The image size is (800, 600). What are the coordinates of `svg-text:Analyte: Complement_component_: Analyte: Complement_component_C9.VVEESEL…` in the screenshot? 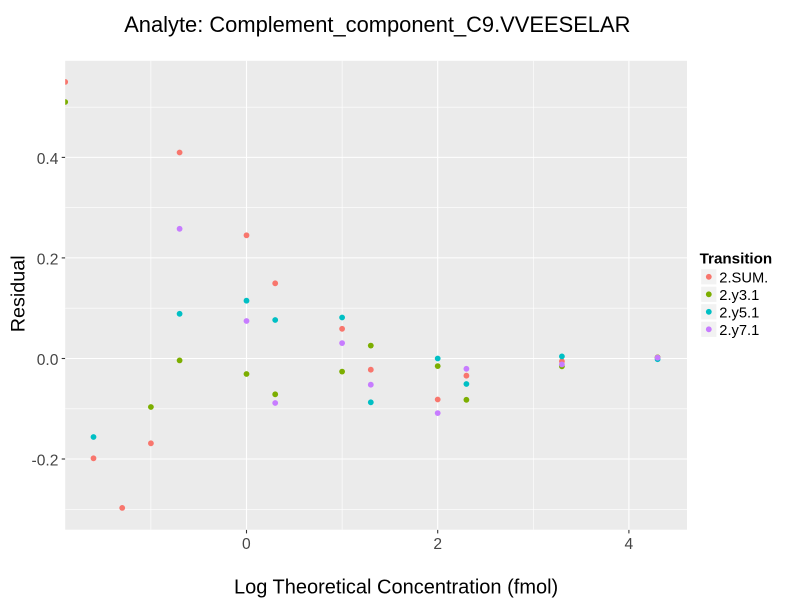 It's located at (377, 24).